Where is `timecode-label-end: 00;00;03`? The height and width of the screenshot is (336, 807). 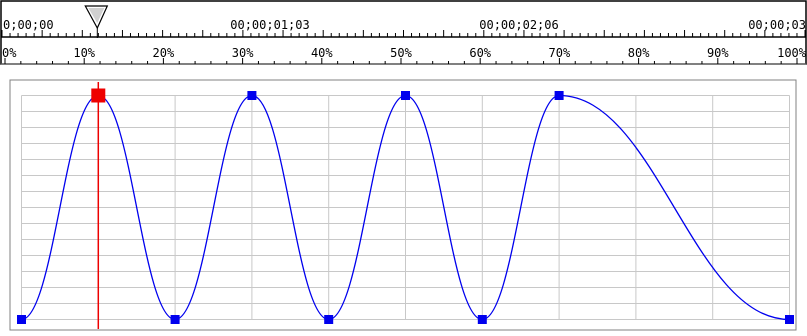
timecode-label-end: 00;00;03 is located at coordinates (777, 25).